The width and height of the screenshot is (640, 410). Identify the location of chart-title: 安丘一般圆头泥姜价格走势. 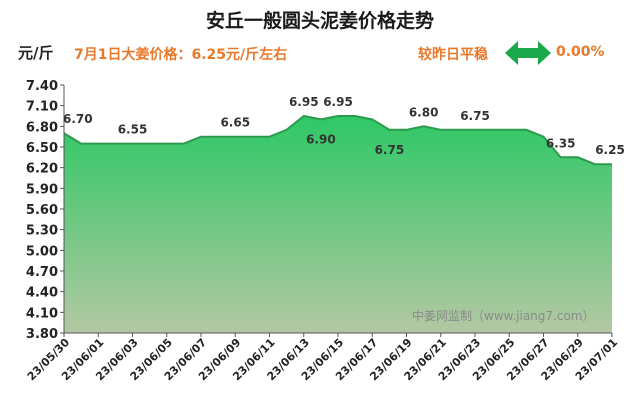
(319, 21).